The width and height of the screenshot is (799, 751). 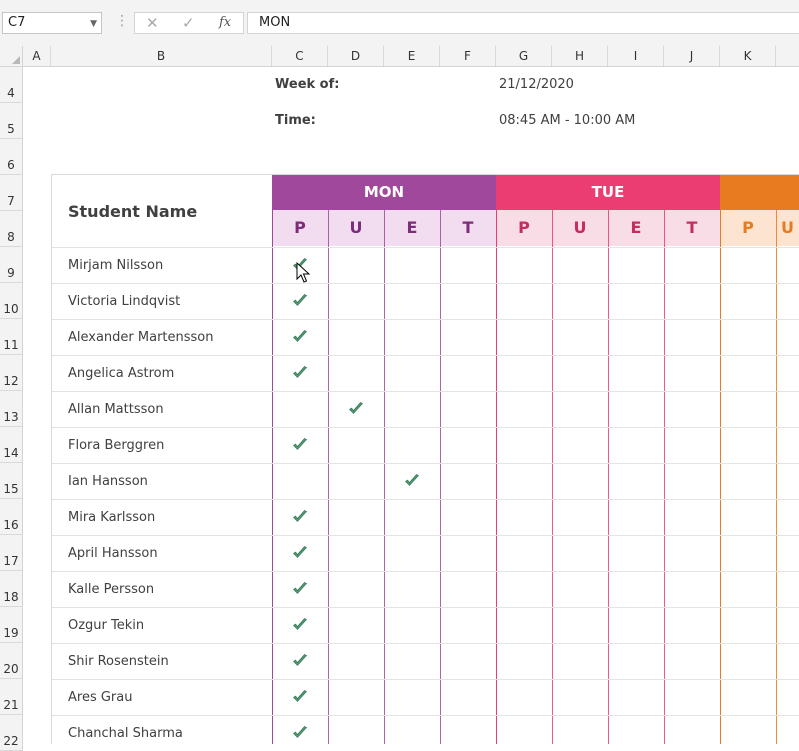 What do you see at coordinates (11, 697) in the screenshot?
I see `row-header-21: 21` at bounding box center [11, 697].